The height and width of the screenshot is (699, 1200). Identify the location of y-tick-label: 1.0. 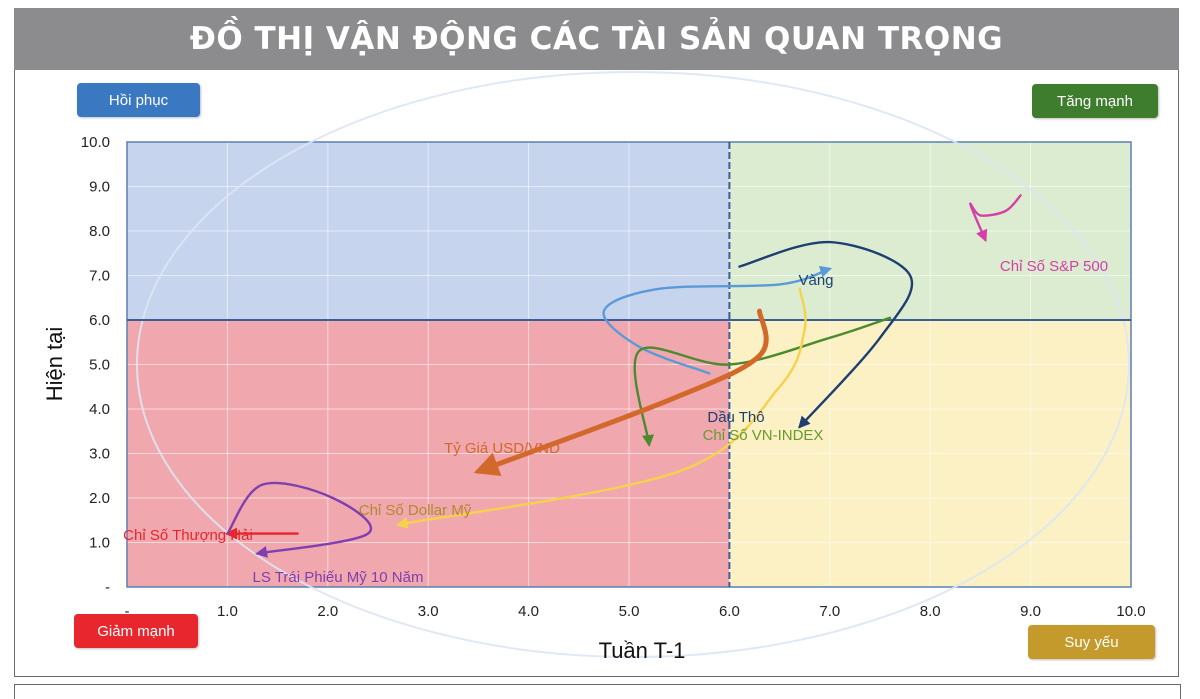
(99, 543).